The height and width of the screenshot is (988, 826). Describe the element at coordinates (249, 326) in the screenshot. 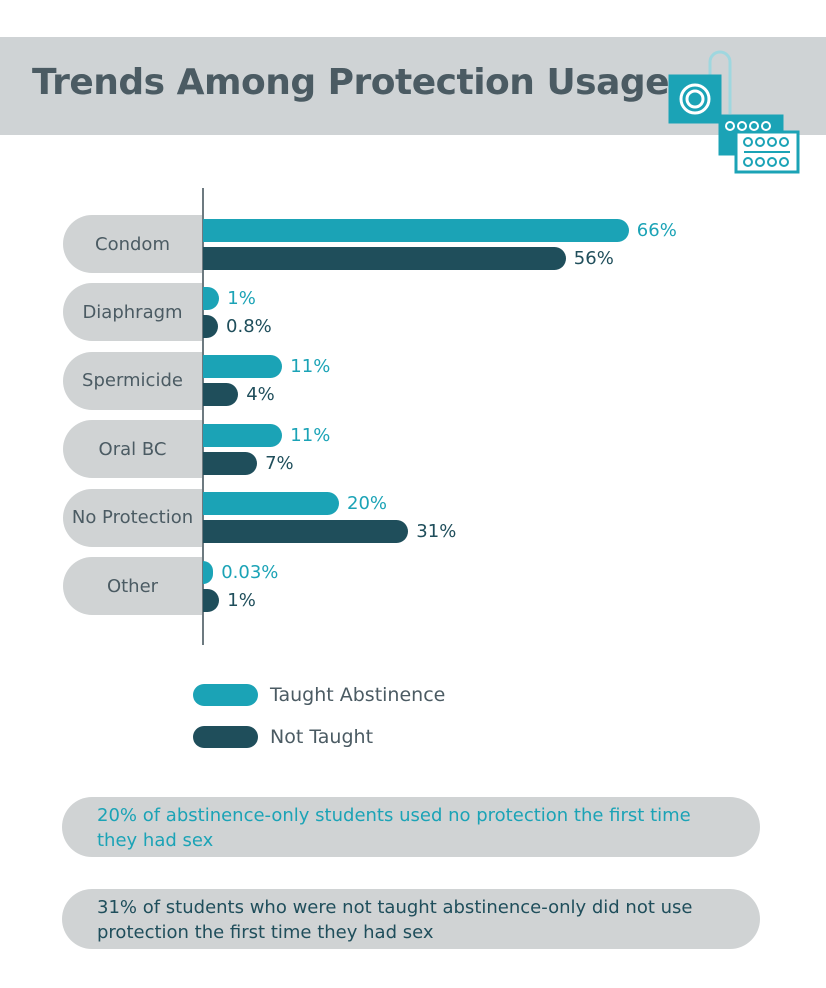

I see `value-label: 0.8%` at that location.